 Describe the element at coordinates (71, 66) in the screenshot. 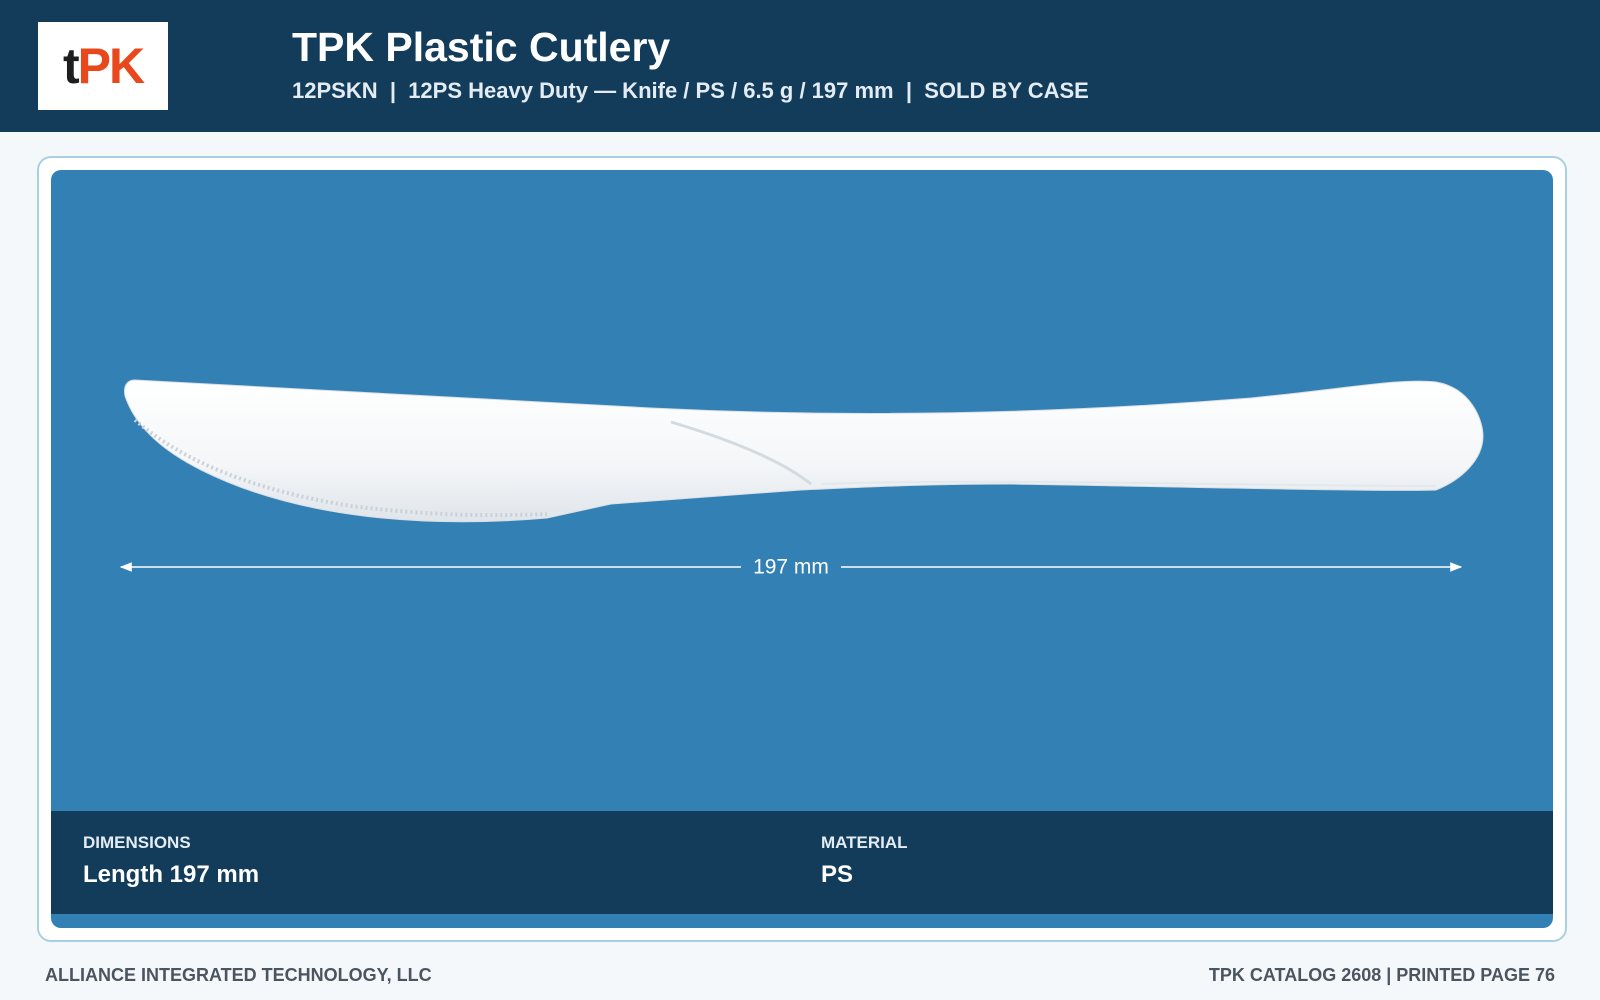

I see `logo-part: t` at that location.